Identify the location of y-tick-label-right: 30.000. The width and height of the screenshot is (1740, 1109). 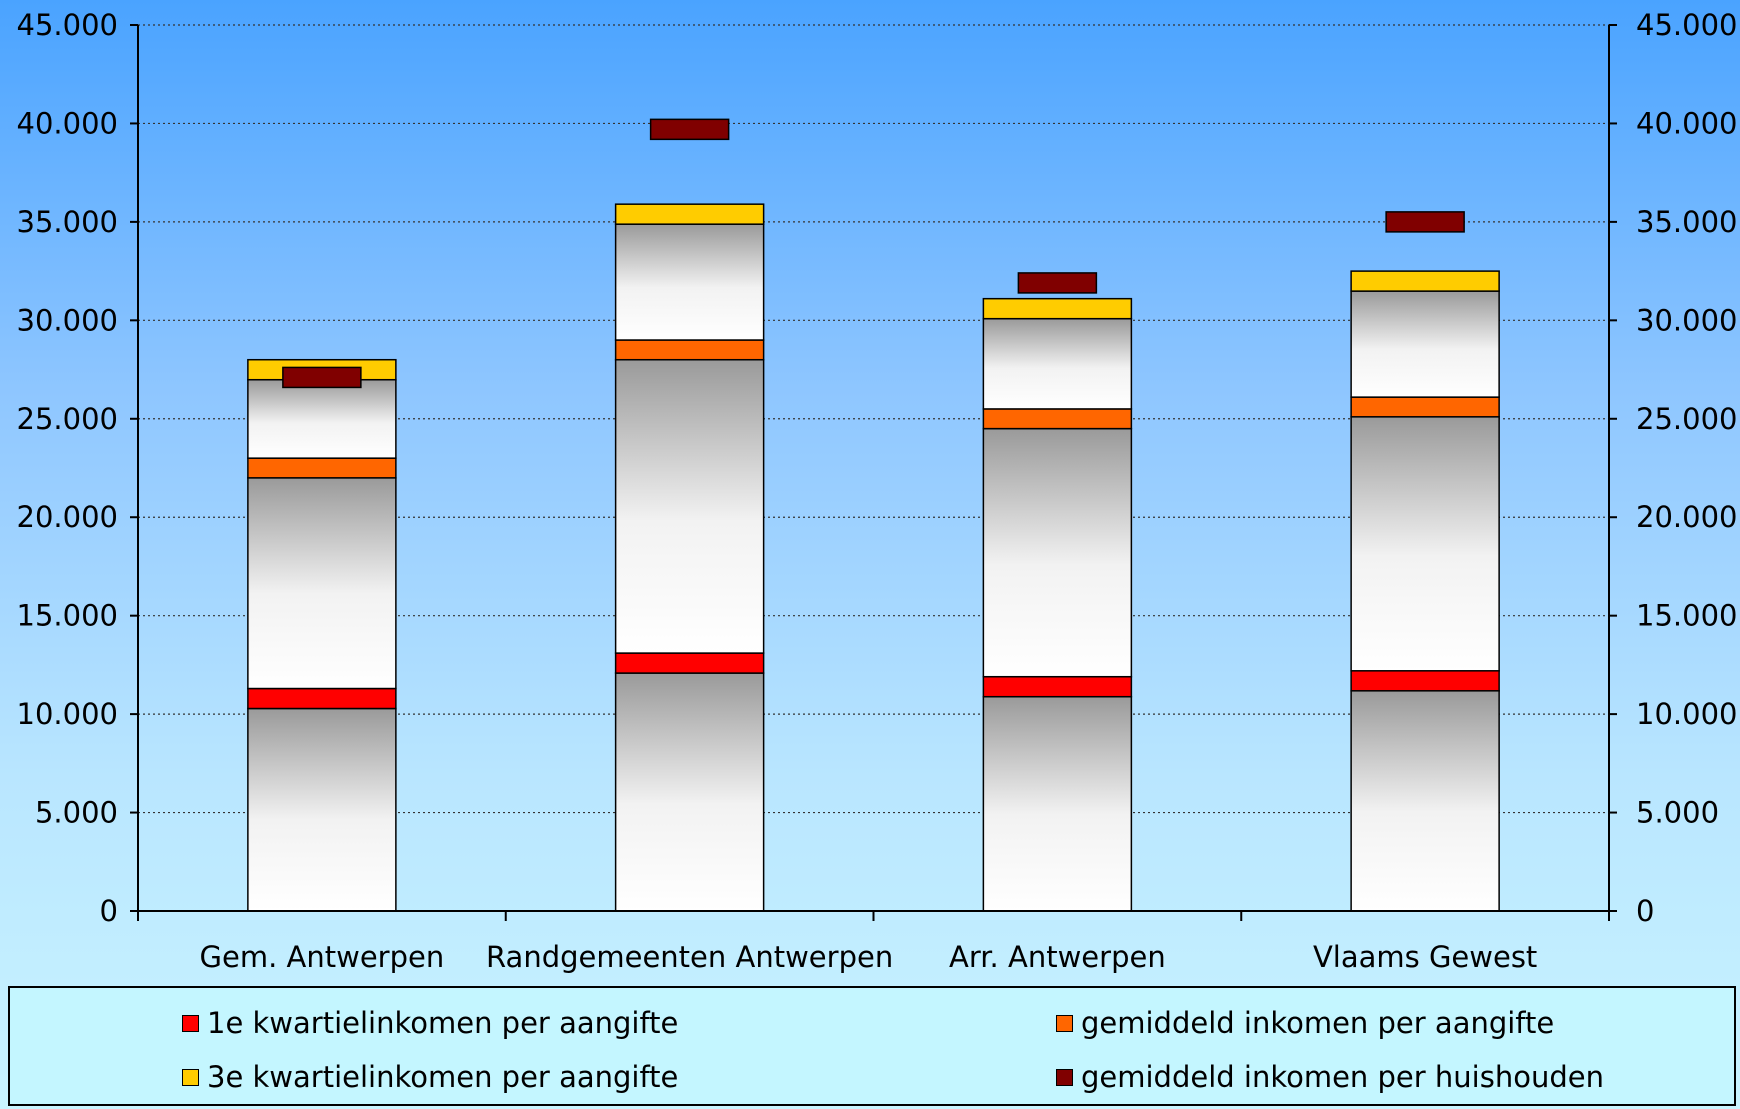
(1686, 320).